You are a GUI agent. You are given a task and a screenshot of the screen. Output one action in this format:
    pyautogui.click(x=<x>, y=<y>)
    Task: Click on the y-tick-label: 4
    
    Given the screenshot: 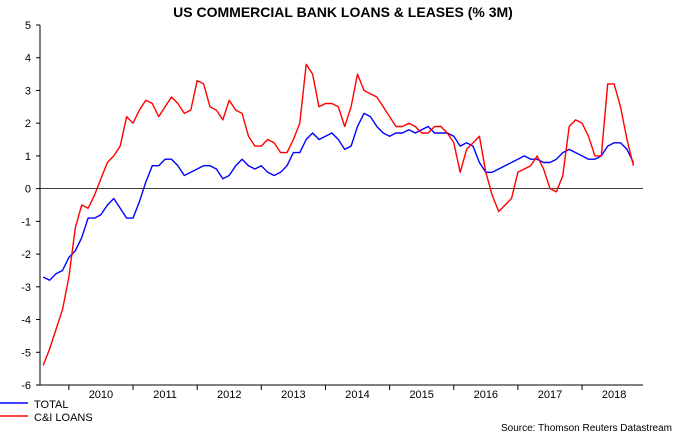 What is the action you would take?
    pyautogui.click(x=28, y=59)
    